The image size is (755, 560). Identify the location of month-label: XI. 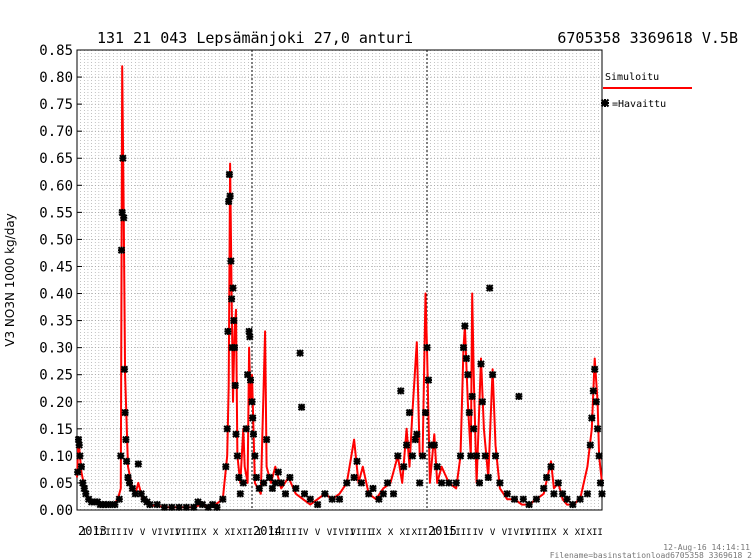
(580, 533).